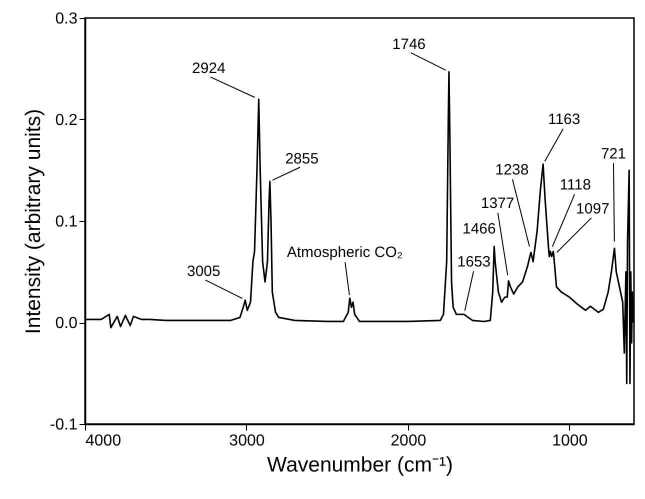  I want to click on annotation: 2924, so click(209, 69).